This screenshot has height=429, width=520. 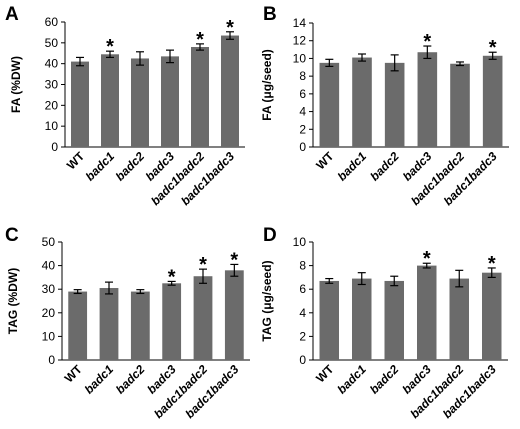 What do you see at coordinates (16, 84) in the screenshot?
I see `y-axis-label: FA (%DW)` at bounding box center [16, 84].